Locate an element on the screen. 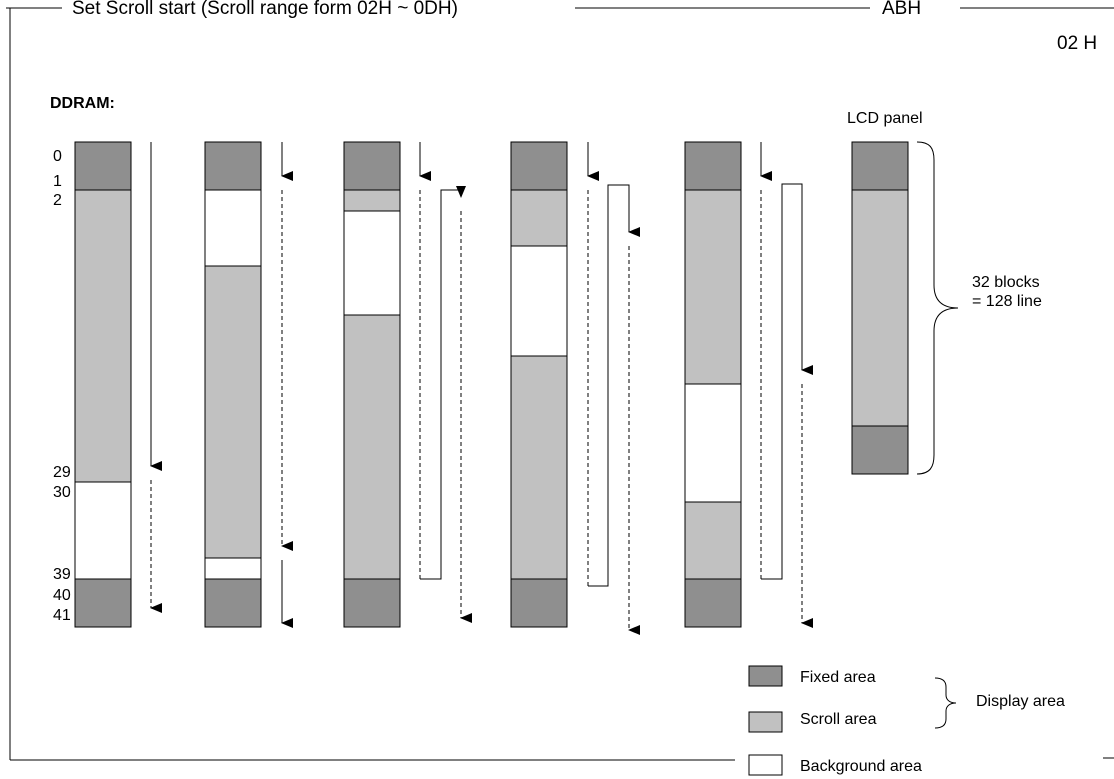 This screenshot has width=1114, height=779. row-label-2: 2 is located at coordinates (57, 200).